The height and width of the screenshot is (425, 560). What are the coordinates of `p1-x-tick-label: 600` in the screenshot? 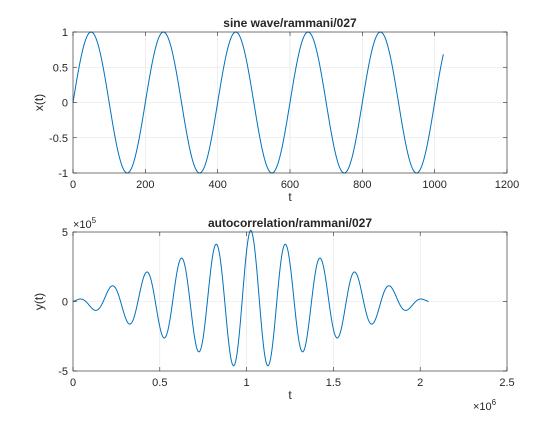 It's located at (290, 185).